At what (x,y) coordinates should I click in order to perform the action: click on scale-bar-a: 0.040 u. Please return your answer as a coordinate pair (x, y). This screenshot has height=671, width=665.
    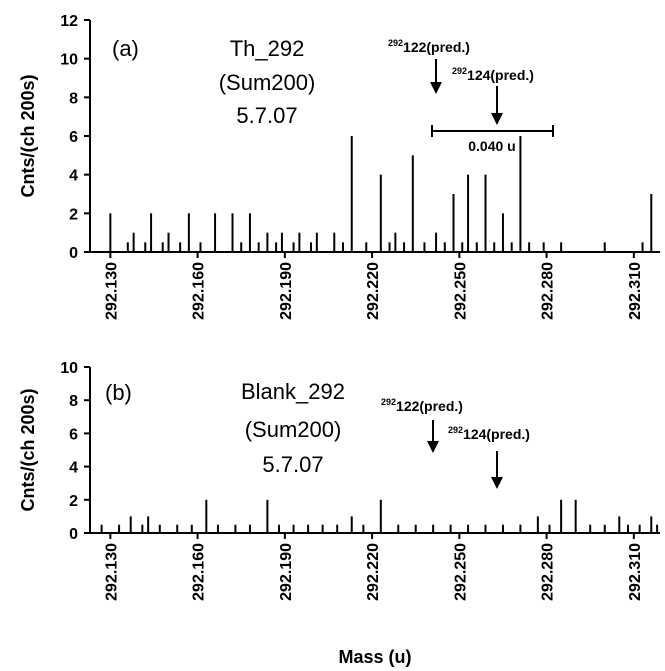
    Looking at the image, I should click on (492, 139).